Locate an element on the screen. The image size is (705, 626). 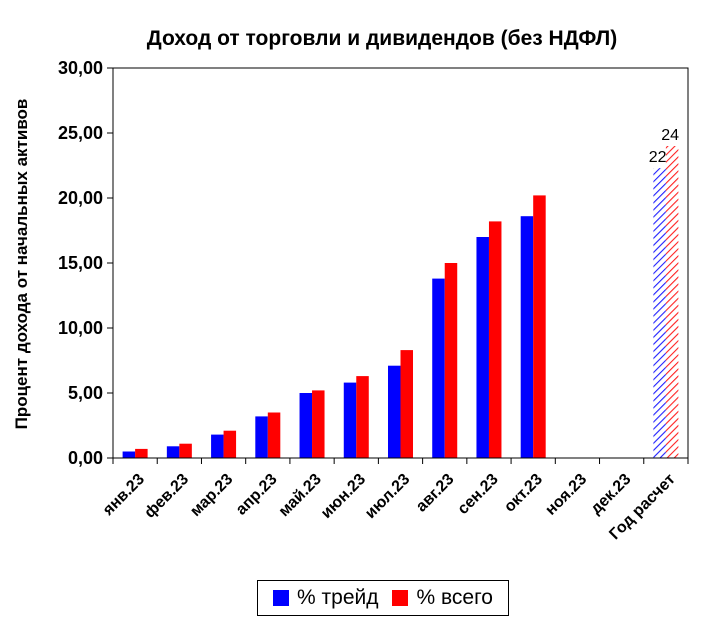
legend-item-total: % всего is located at coordinates (442, 598).